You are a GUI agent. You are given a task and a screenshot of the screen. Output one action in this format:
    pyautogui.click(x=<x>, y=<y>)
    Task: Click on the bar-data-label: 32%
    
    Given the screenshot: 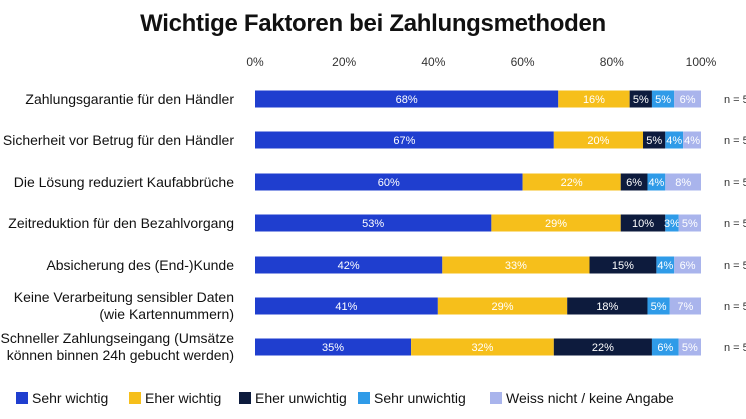 What is the action you would take?
    pyautogui.click(x=482, y=348)
    